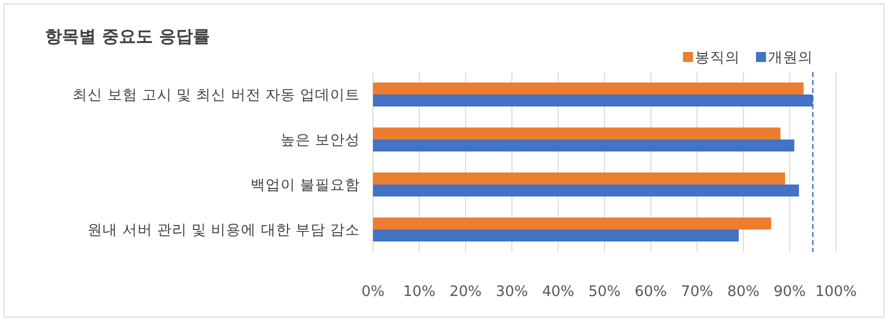 This screenshot has width=889, height=322. I want to click on x-tick-label: 20%, so click(465, 292).